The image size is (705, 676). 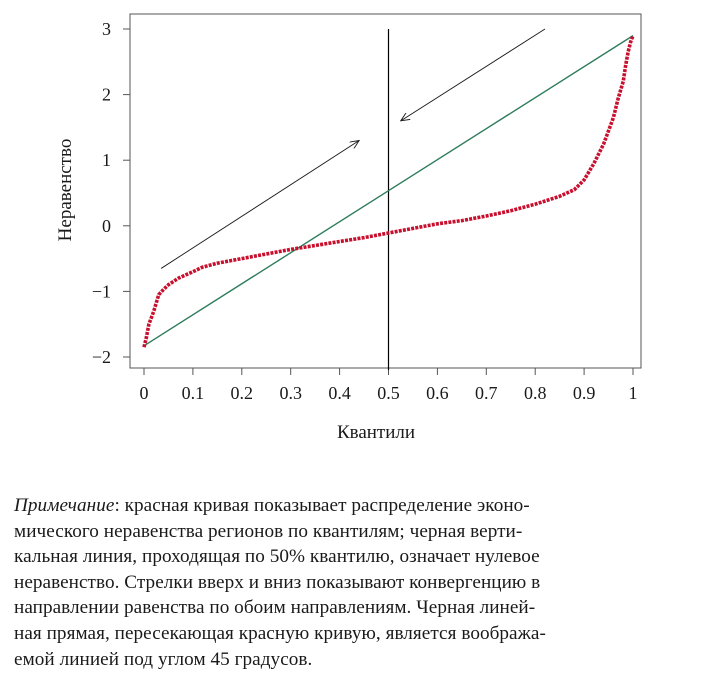 I want to click on arrow-down, so click(x=473, y=74).